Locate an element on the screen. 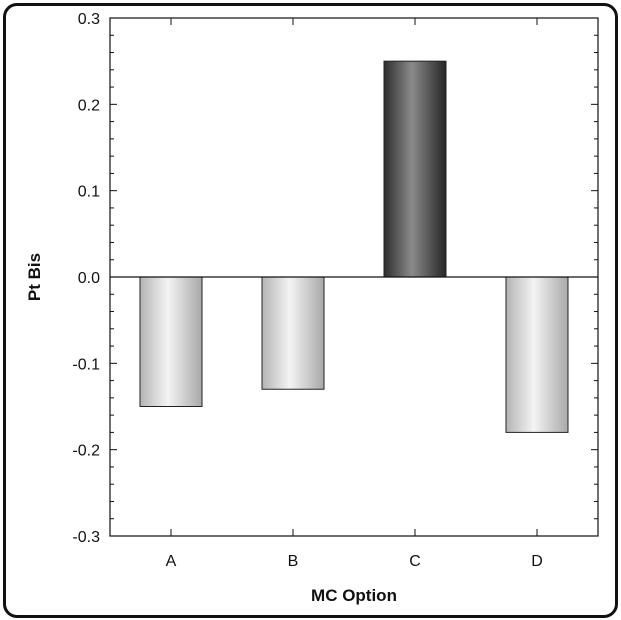  x-tick-label-b: B is located at coordinates (293, 561).